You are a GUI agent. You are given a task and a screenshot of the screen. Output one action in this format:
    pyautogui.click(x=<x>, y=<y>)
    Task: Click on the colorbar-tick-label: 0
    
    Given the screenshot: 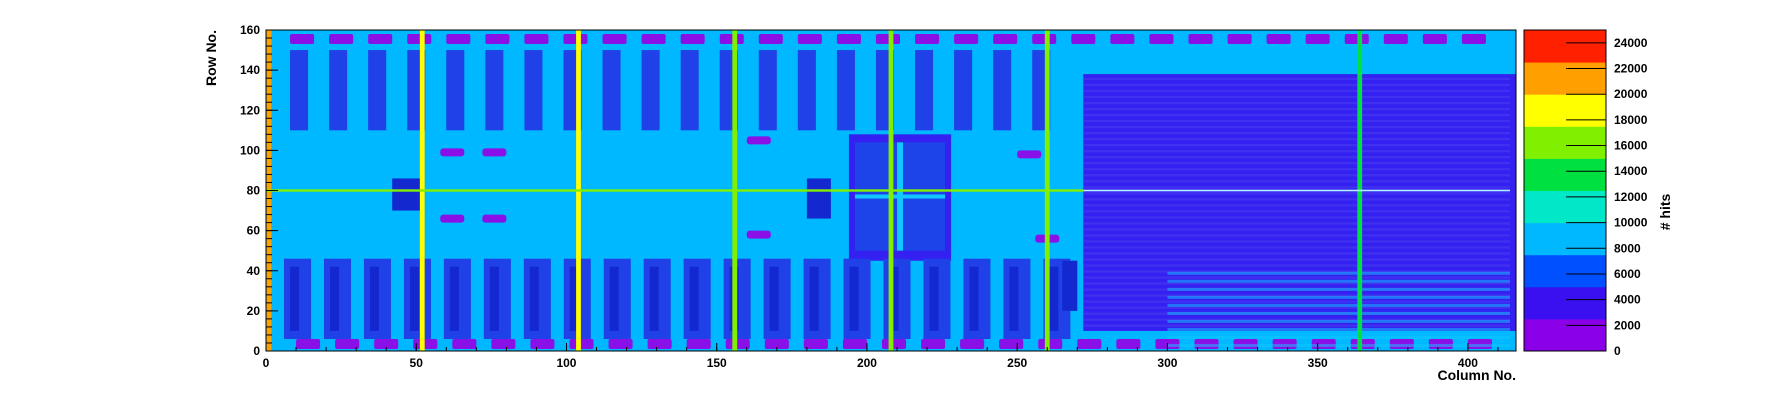 What is the action you would take?
    pyautogui.click(x=1617, y=351)
    